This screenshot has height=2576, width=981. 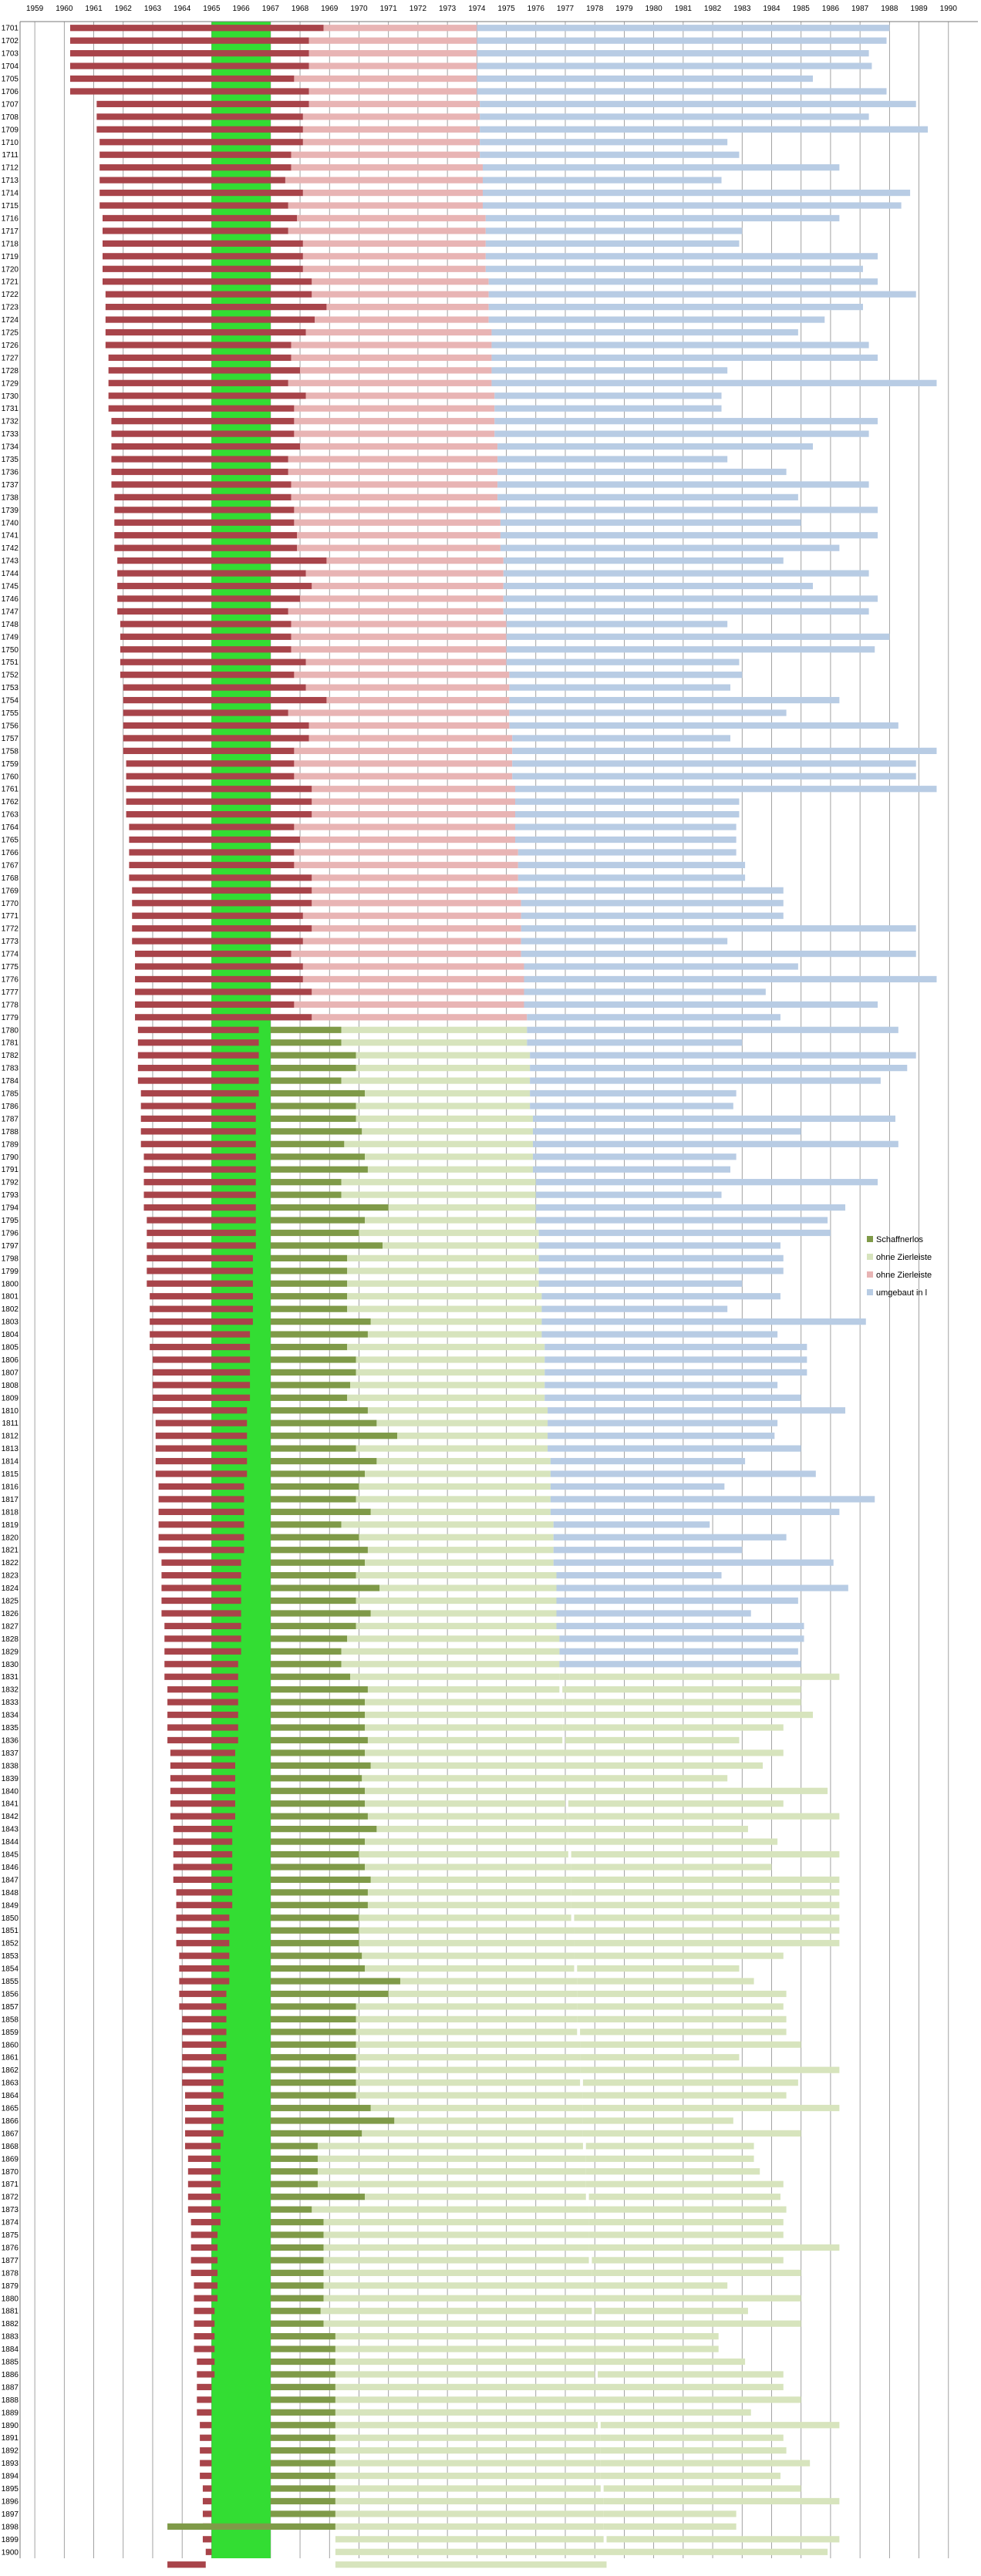 I want to click on y-tick-label: 1847, so click(x=10, y=1880).